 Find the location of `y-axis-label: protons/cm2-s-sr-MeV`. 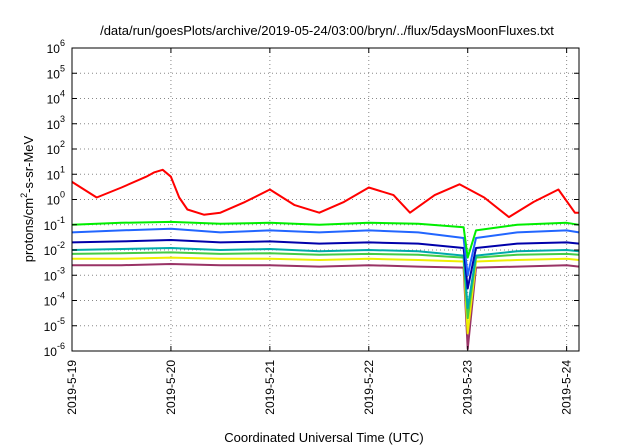

y-axis-label: protons/cm2-s-sr-MeV is located at coordinates (27, 198).